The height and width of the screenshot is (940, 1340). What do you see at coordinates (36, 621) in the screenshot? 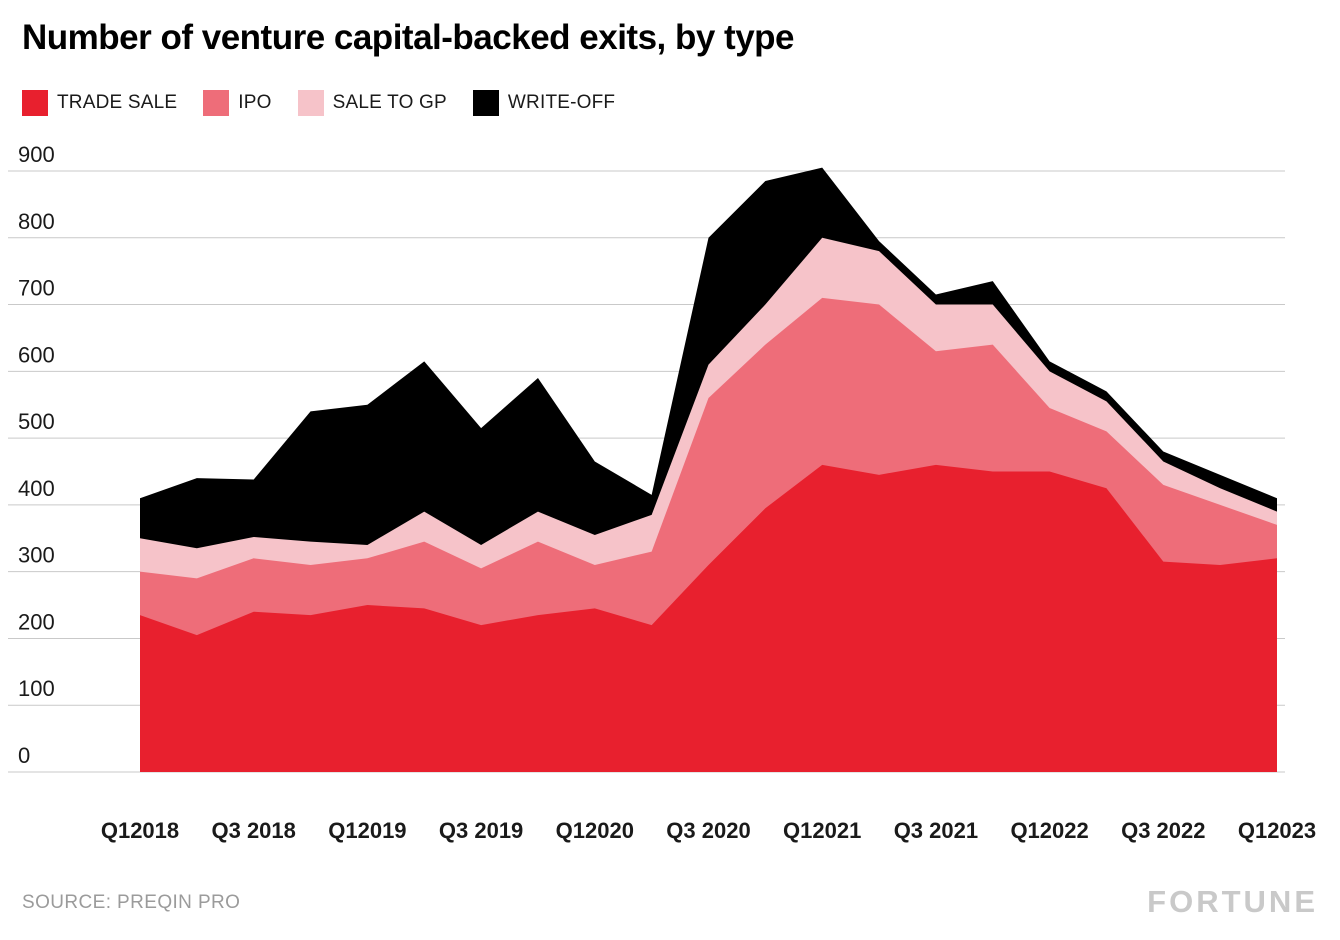
I see `y-axis-label: 200` at bounding box center [36, 621].